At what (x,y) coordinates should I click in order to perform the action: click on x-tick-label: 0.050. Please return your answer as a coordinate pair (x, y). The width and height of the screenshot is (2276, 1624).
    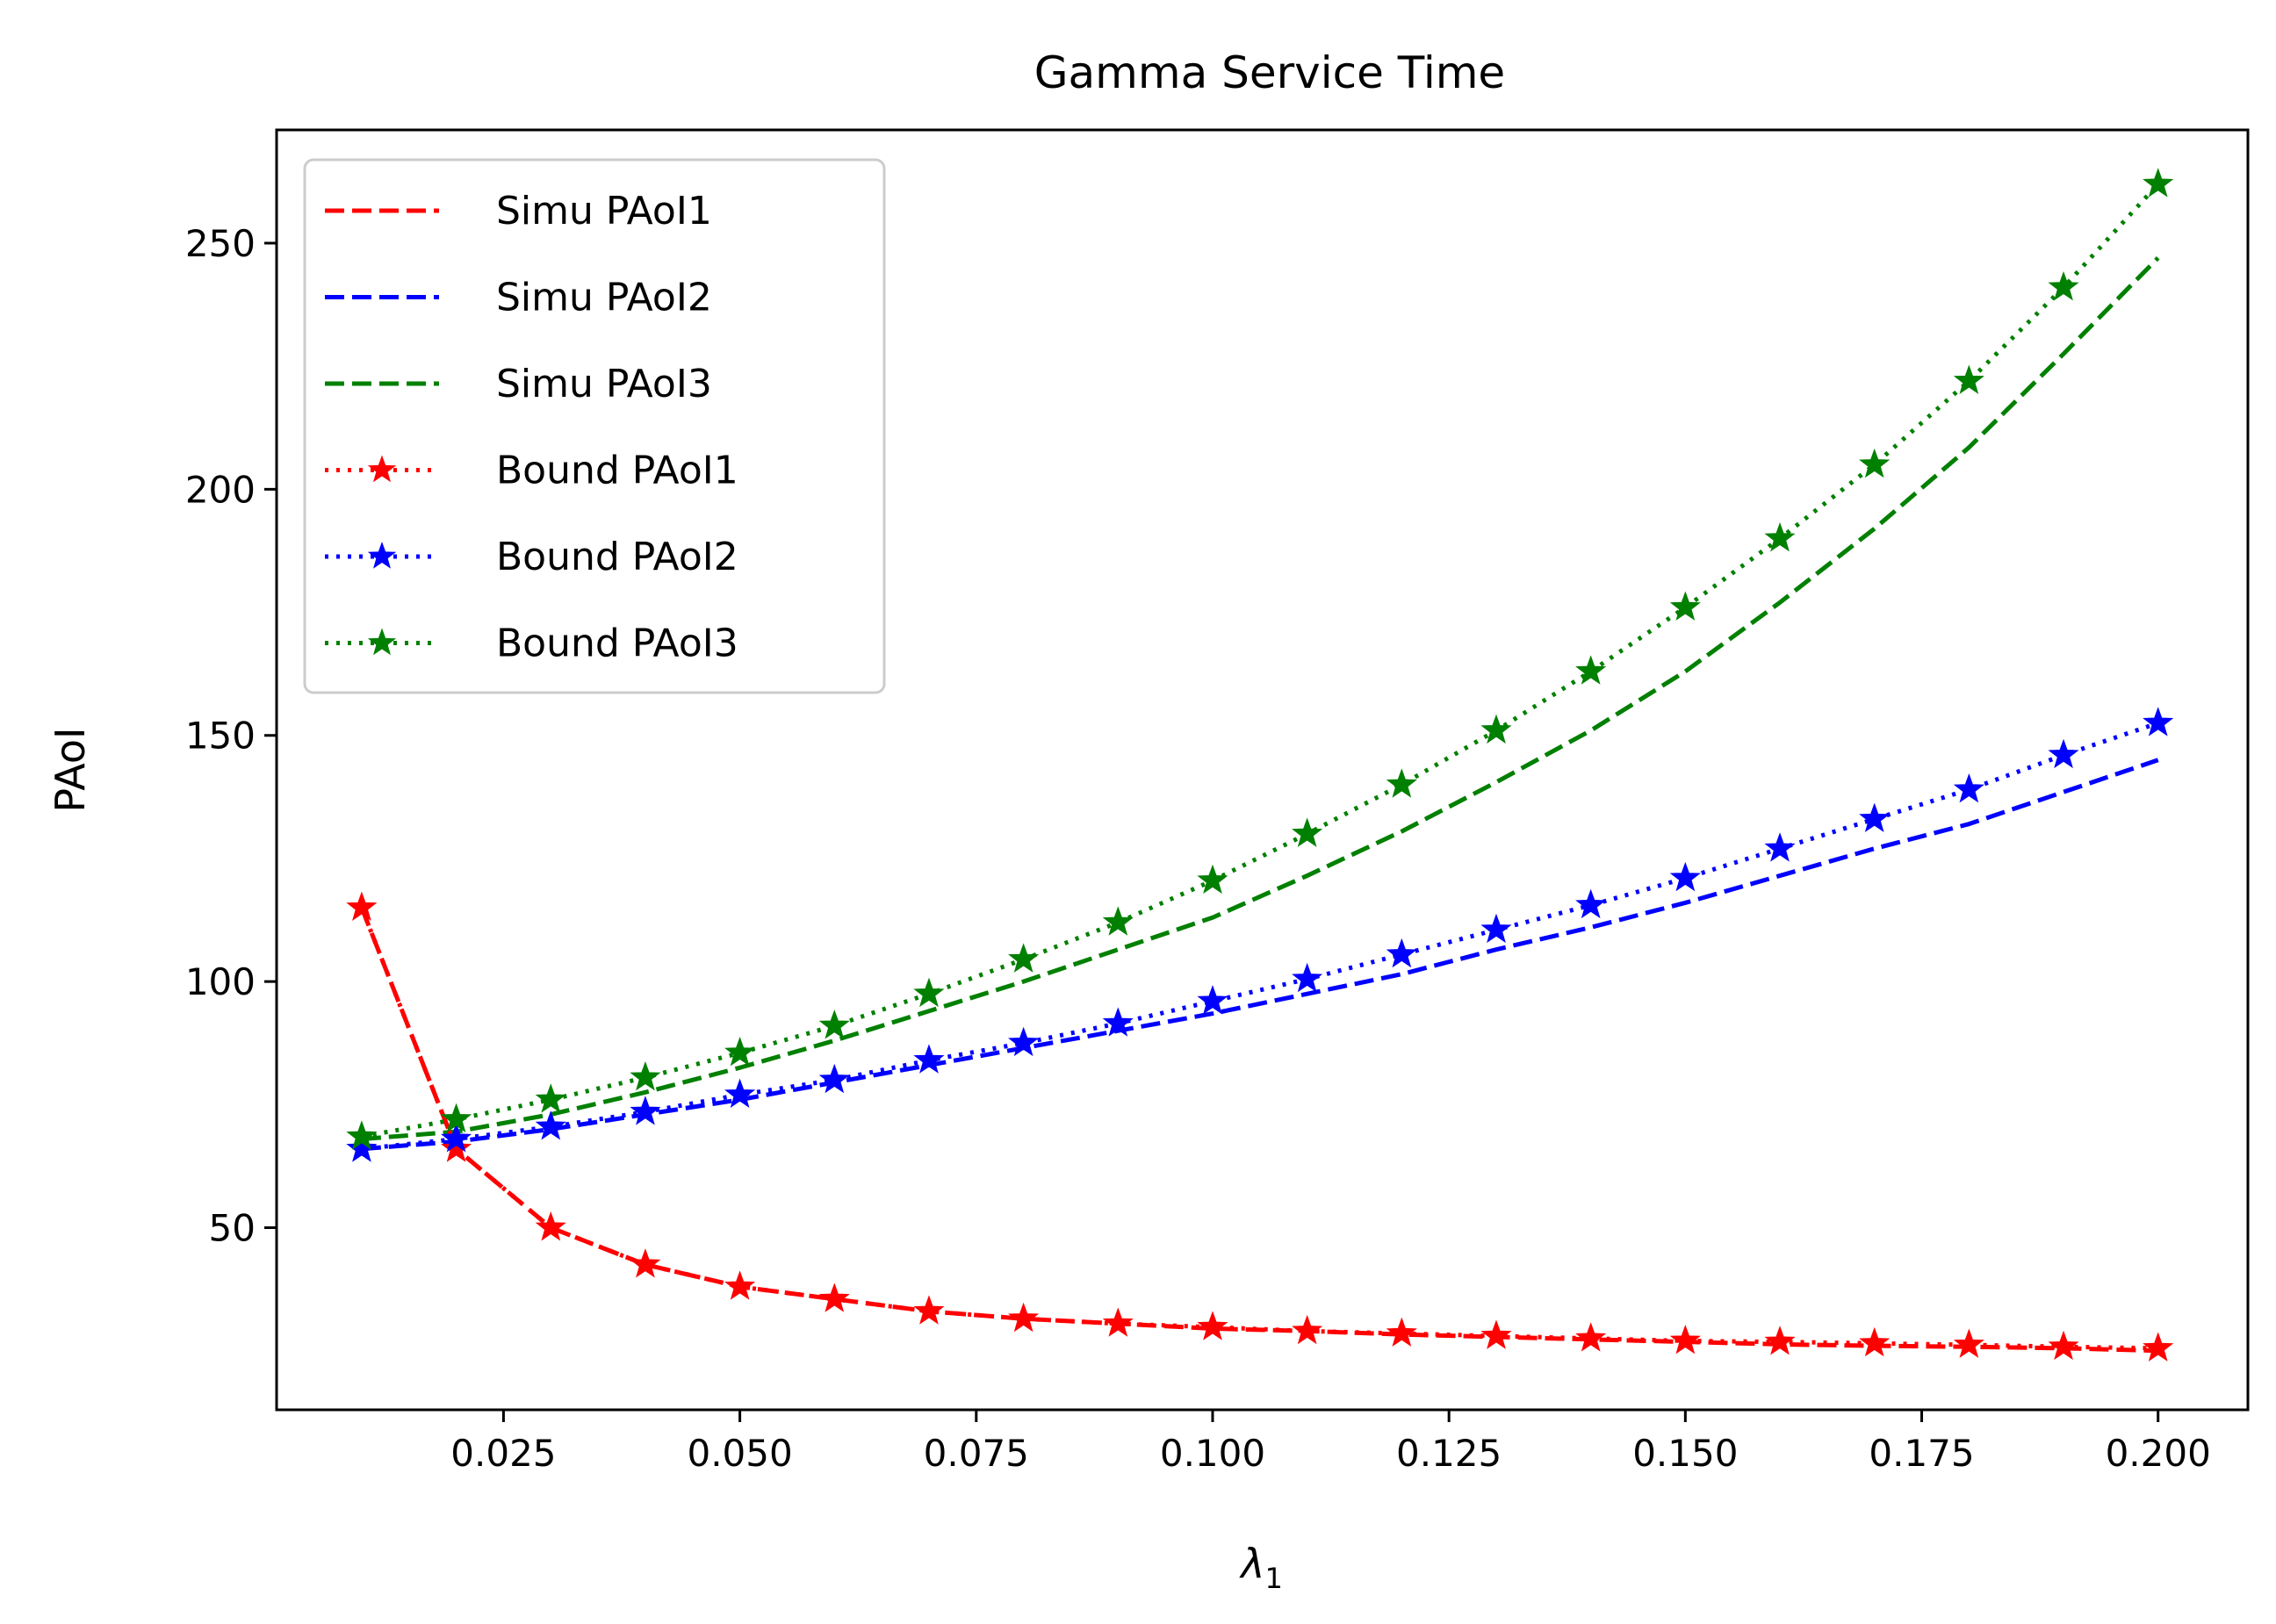
    Looking at the image, I should click on (739, 1454).